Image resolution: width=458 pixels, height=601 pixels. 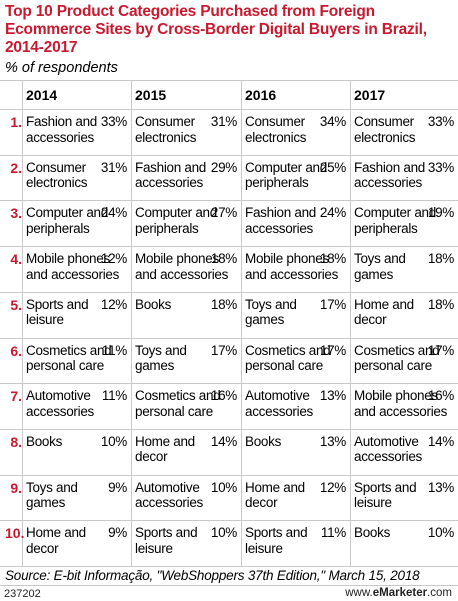 I want to click on share-value: 25%, so click(x=332, y=167).